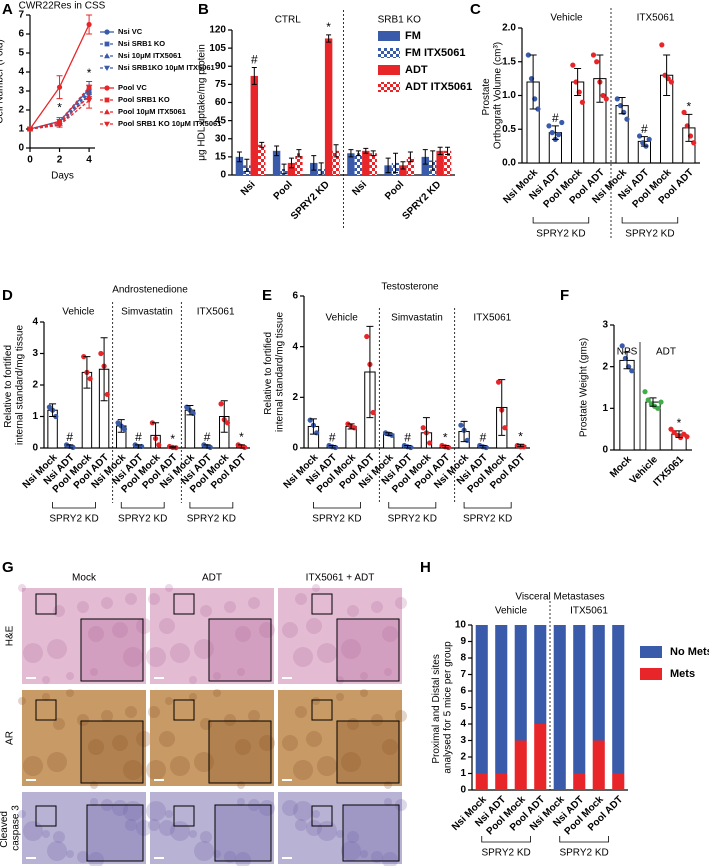  What do you see at coordinates (295, 296) in the screenshot?
I see `y-tick-label: 6` at bounding box center [295, 296].